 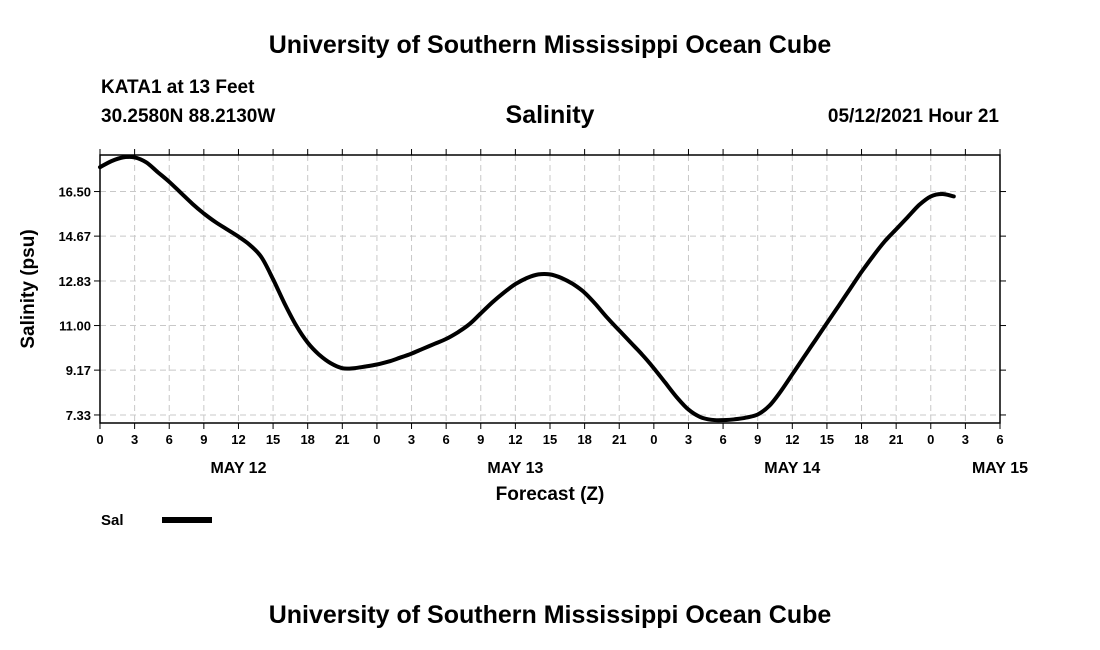 What do you see at coordinates (78, 370) in the screenshot?
I see `y-tick-label: 9.17` at bounding box center [78, 370].